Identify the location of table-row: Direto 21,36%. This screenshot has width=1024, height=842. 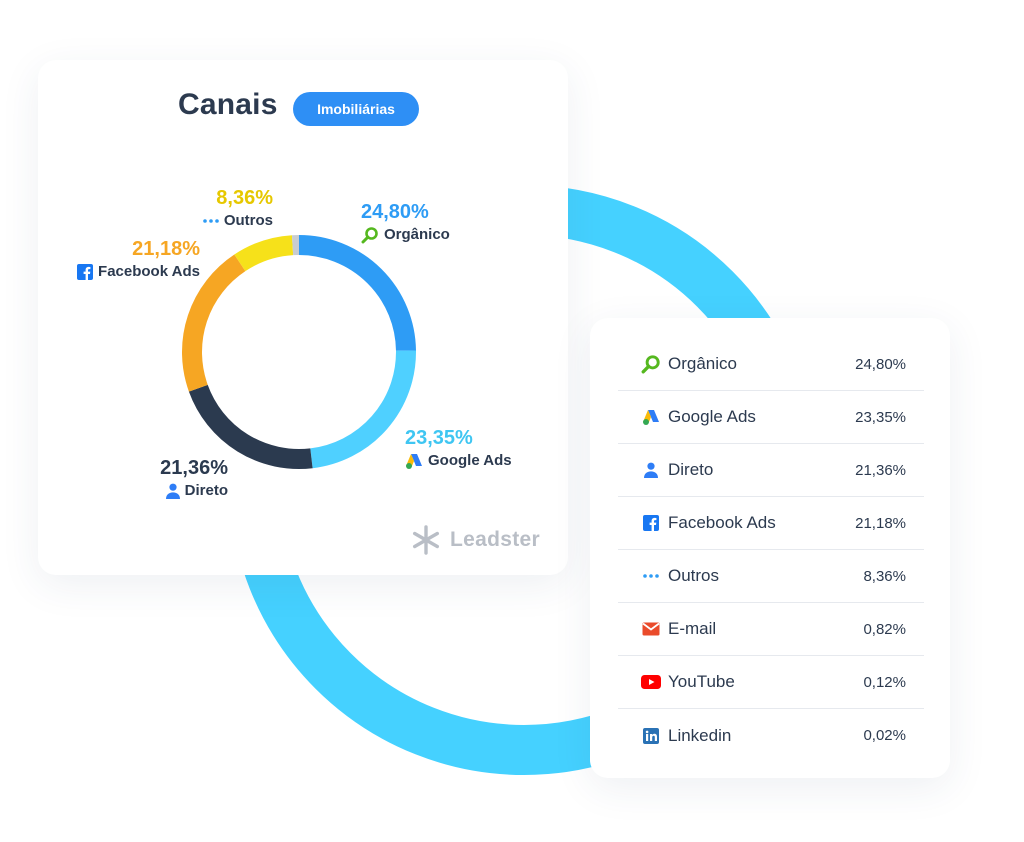
(771, 470).